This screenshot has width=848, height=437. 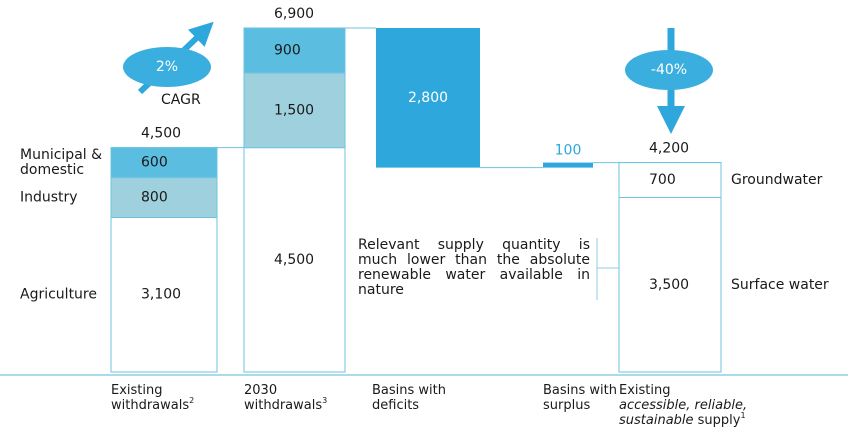 I want to click on segment-label: 4,500, so click(x=294, y=260).